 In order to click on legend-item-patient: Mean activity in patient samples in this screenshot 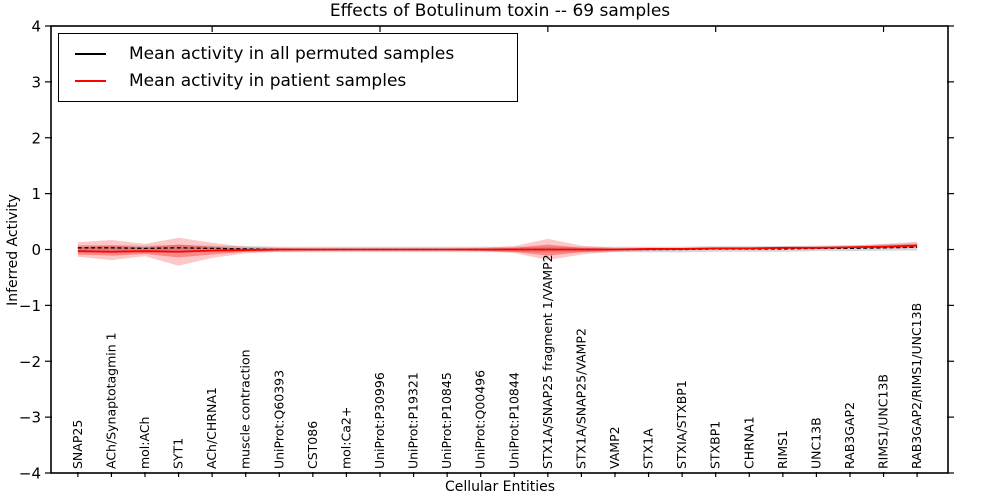, I will do `click(288, 80)`.